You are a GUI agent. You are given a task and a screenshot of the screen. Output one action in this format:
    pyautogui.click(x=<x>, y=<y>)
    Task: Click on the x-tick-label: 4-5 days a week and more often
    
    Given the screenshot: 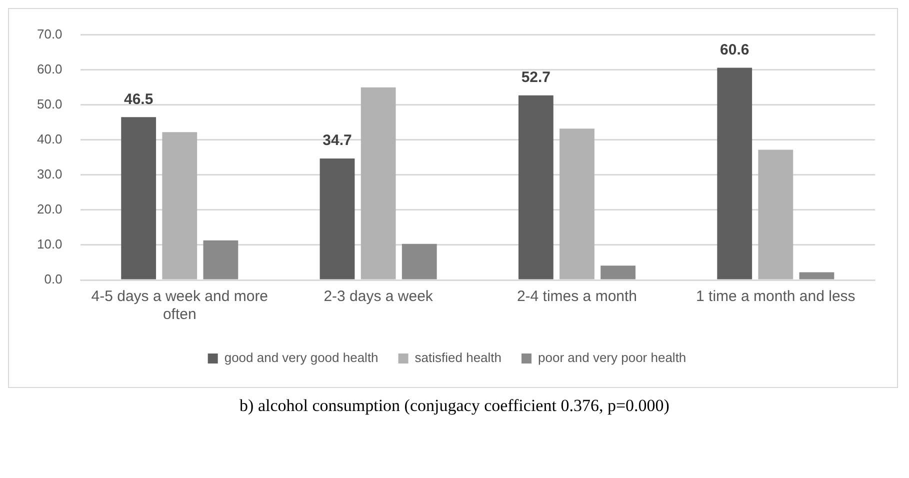 What is the action you would take?
    pyautogui.click(x=179, y=306)
    